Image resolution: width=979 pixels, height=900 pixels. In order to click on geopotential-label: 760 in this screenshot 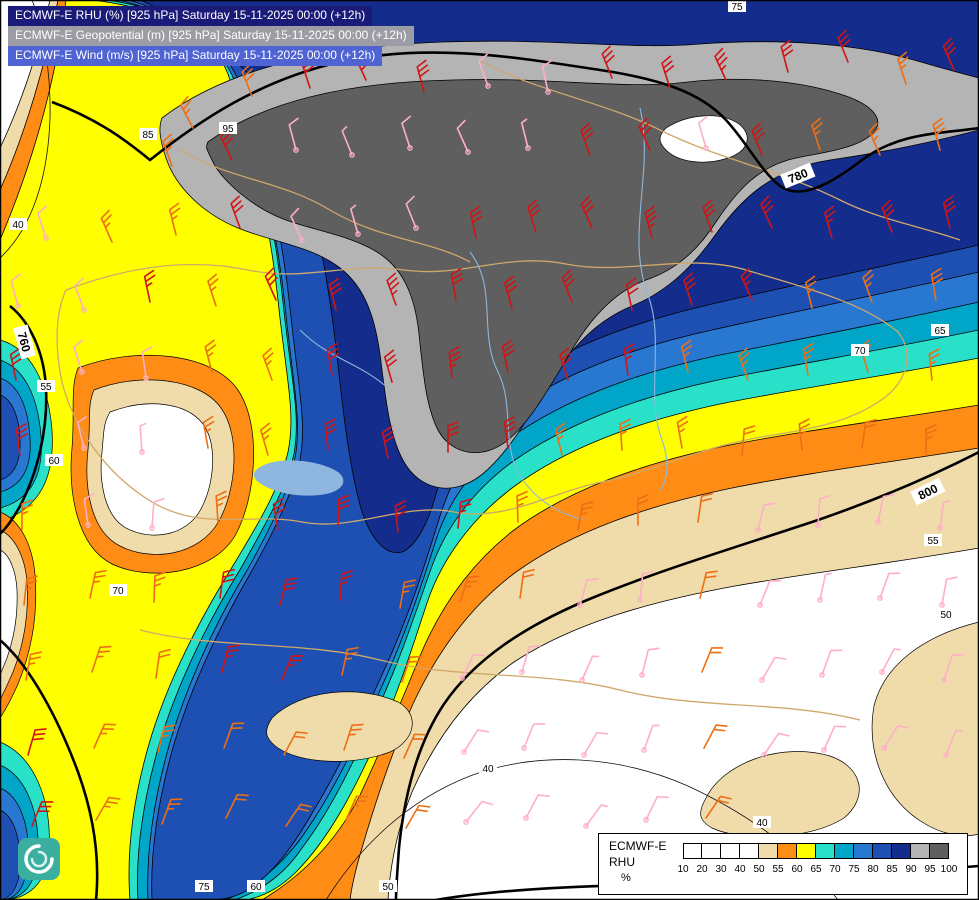, I will do `click(24, 342)`.